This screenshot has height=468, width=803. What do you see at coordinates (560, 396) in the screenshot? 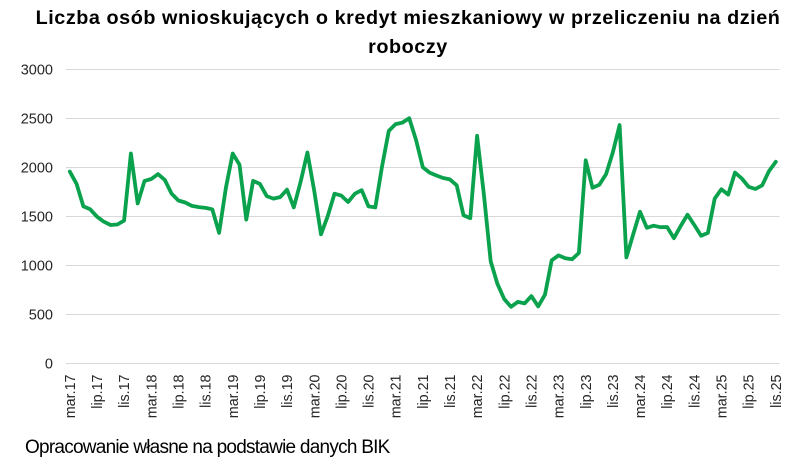
I see `svg-text: mar.23` at bounding box center [560, 396].